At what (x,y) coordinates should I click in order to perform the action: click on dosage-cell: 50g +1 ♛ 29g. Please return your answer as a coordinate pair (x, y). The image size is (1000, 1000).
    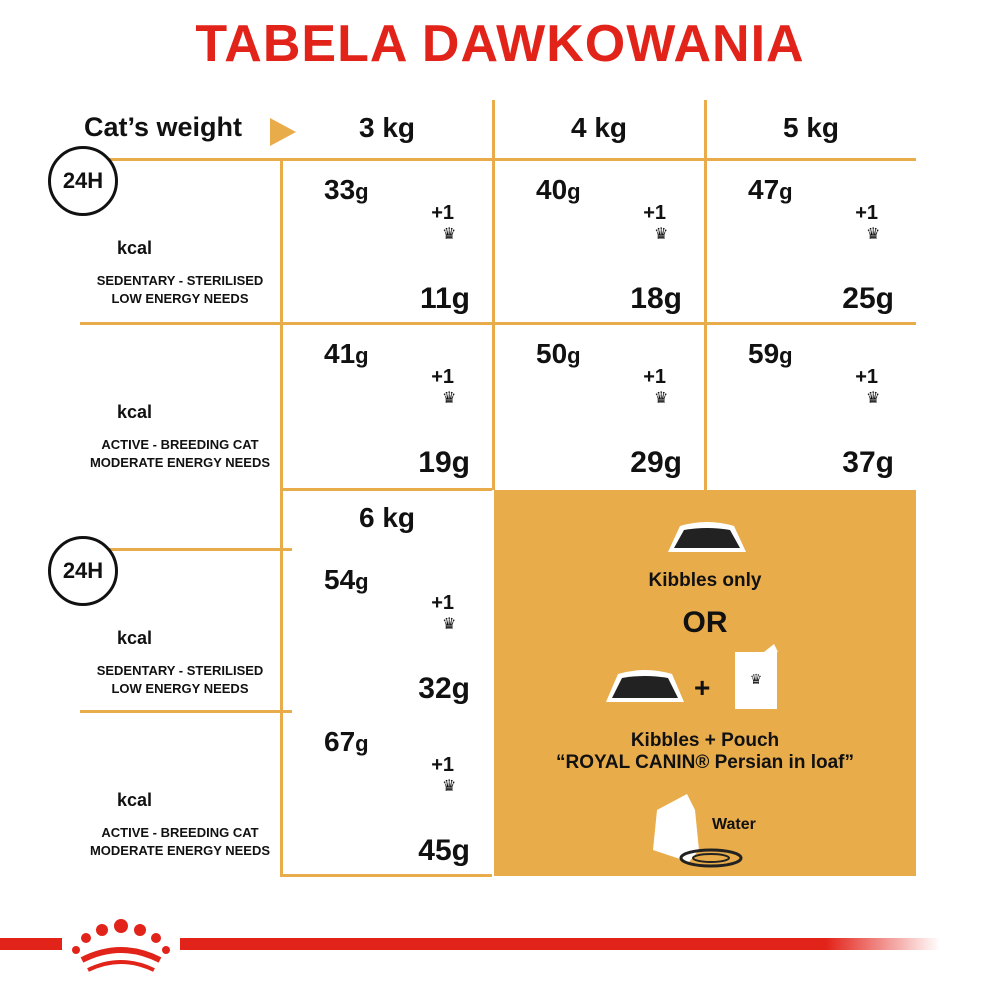
    Looking at the image, I should click on (599, 405).